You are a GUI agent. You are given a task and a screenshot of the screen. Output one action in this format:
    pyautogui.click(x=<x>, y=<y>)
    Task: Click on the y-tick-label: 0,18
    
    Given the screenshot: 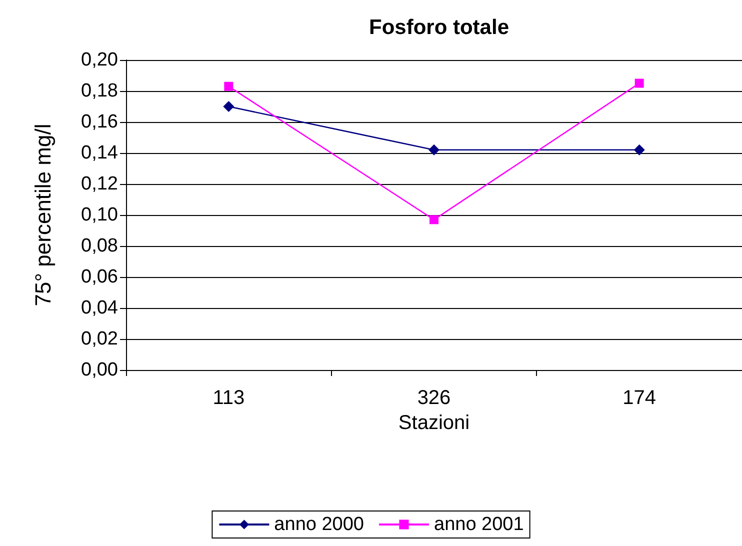 What is the action you would take?
    pyautogui.click(x=99, y=91)
    